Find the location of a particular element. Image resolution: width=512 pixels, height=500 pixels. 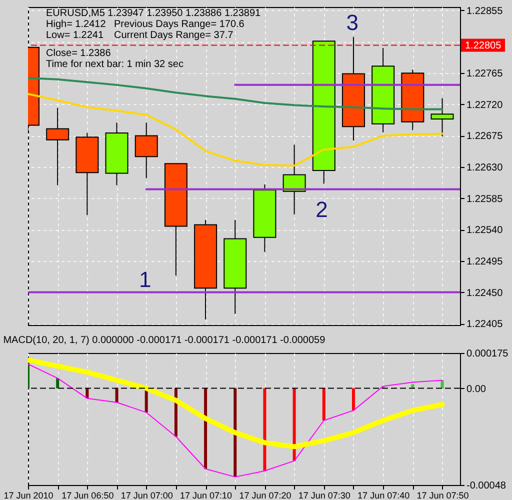

x-tick-label: 17 Jun 07:10 is located at coordinates (206, 495).